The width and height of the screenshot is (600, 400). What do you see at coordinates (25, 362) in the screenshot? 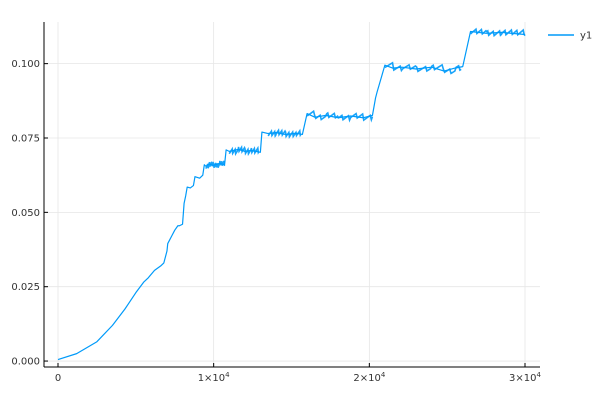
I see `y-tick-label: 0.000` at bounding box center [25, 362].